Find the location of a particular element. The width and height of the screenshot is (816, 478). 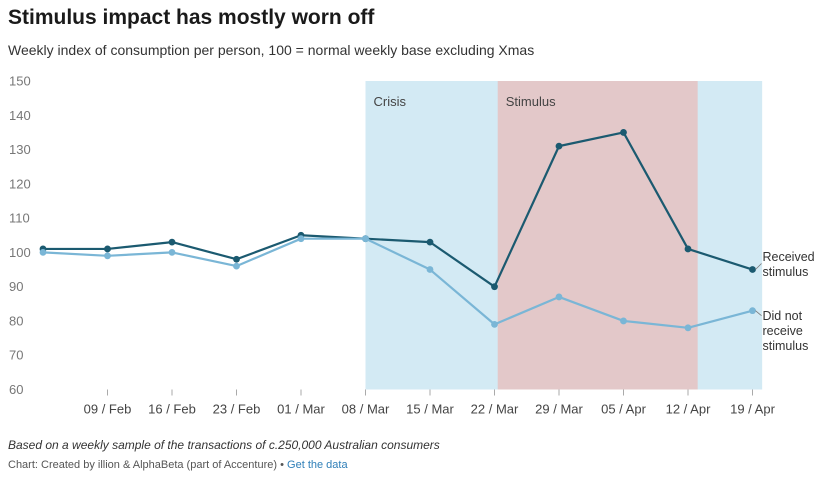

x-tick-label: 19 / Apr is located at coordinates (752, 409).